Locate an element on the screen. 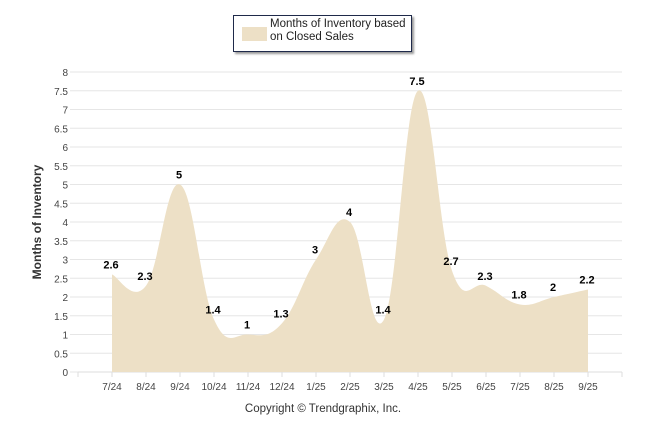 This screenshot has height=434, width=646. y-axis-title: Months of Inventory is located at coordinates (37, 221).